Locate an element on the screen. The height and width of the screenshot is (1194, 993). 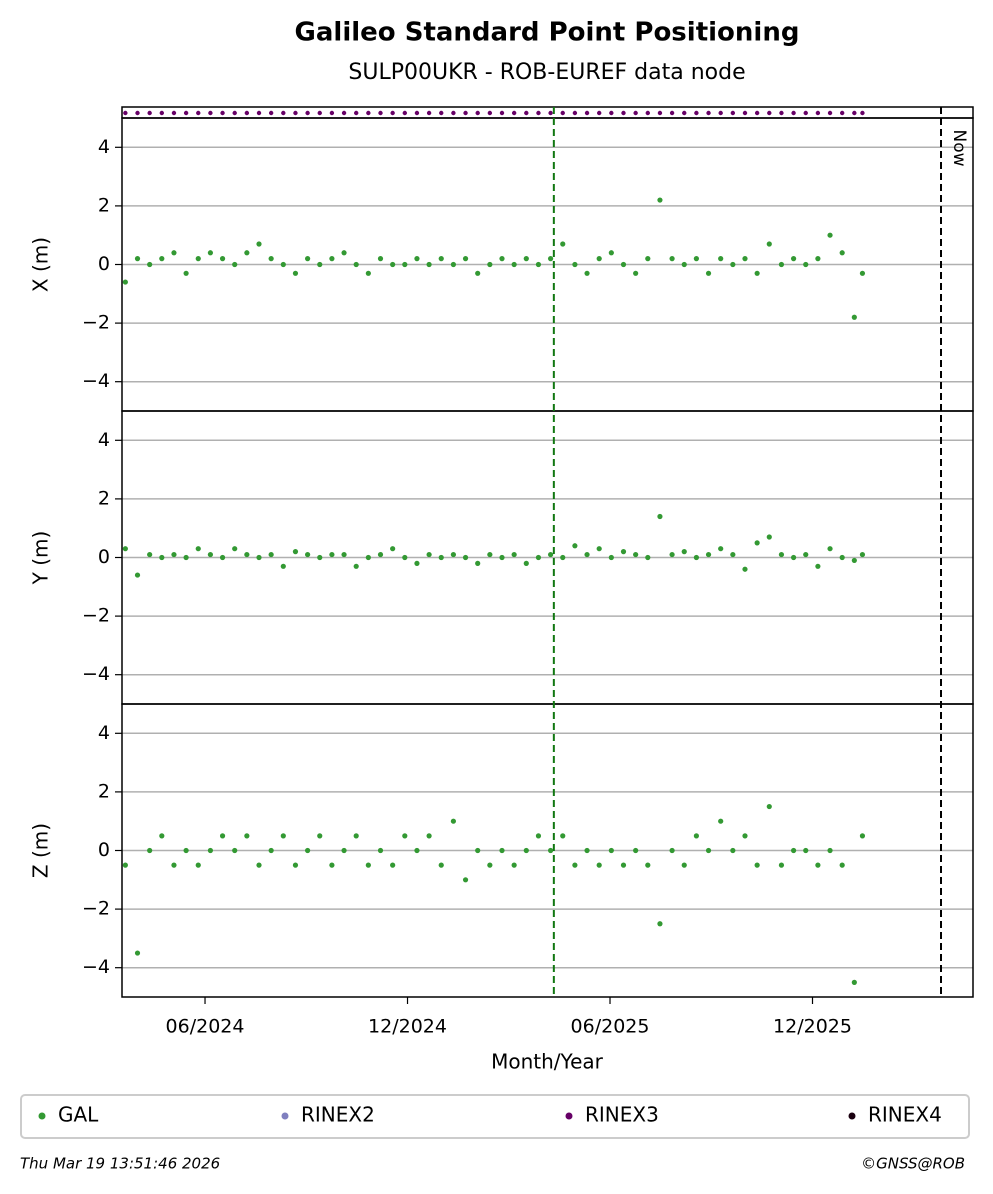
legend-label: RINEX3 is located at coordinates (622, 1115).